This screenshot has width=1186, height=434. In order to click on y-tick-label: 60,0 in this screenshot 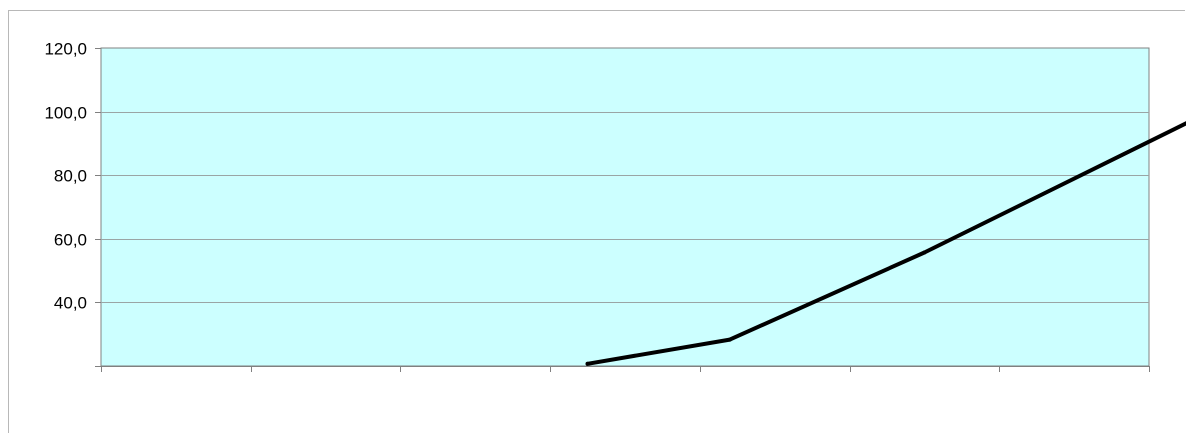, I will do `click(70, 240)`.